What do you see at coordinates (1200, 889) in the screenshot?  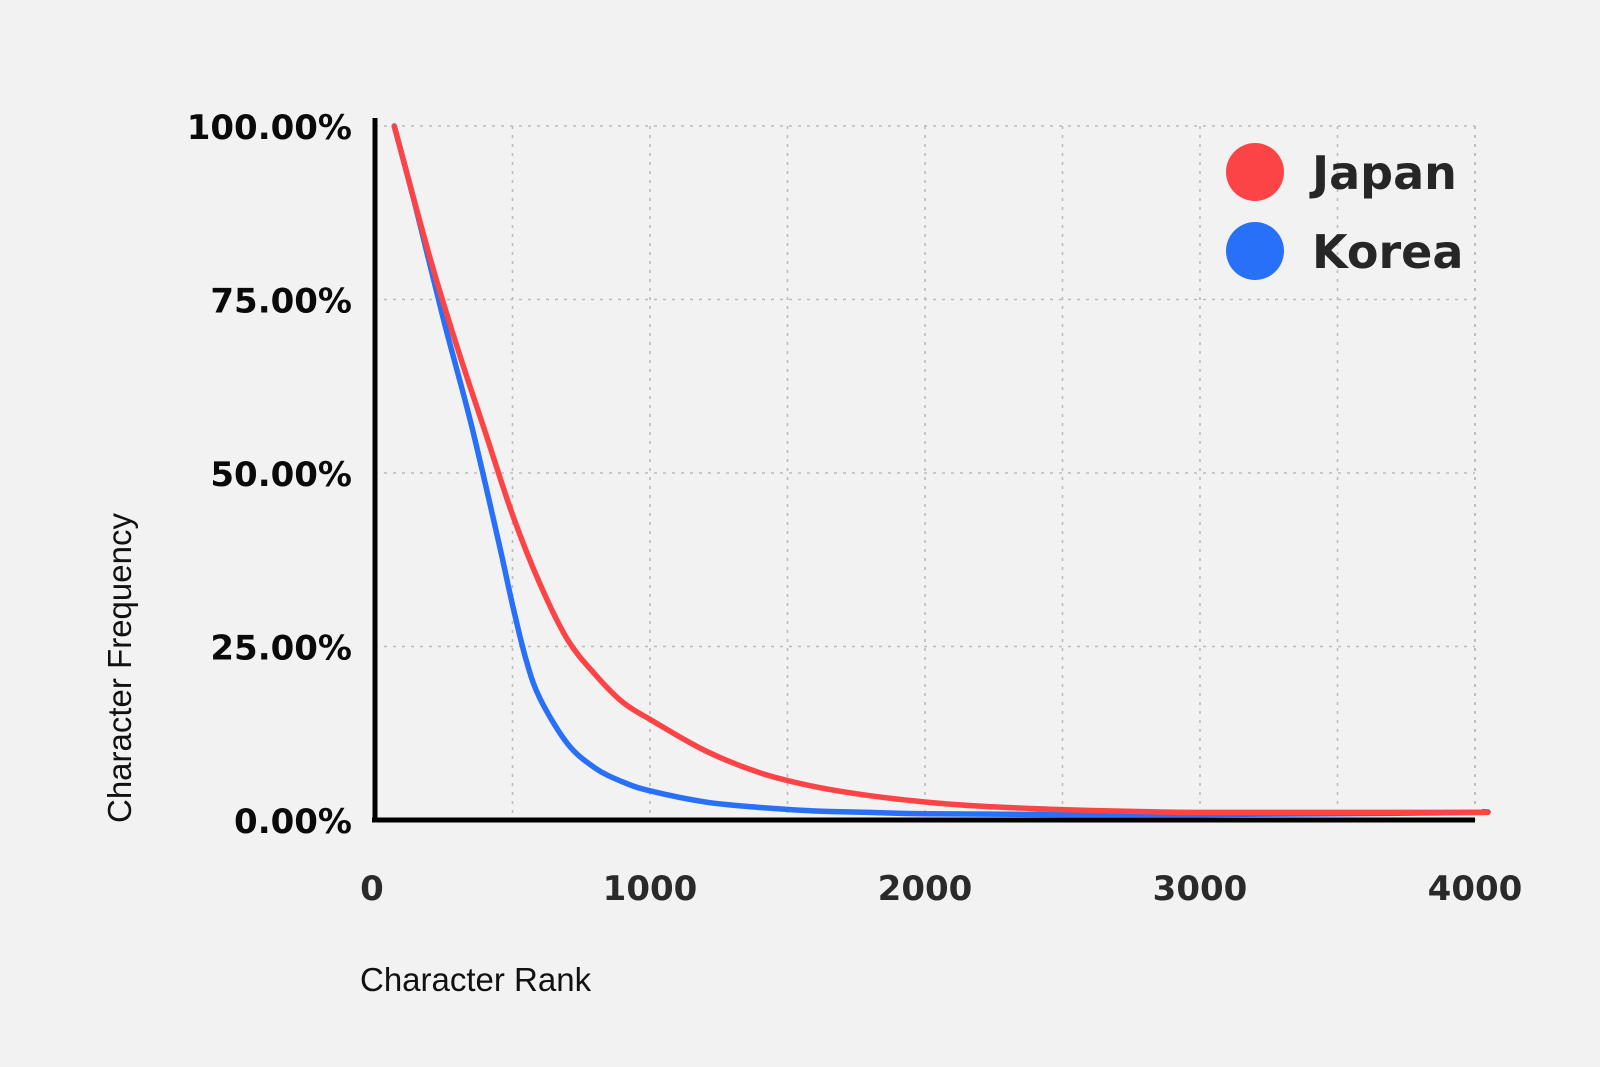 I see `x-tick-label: 3000` at bounding box center [1200, 889].